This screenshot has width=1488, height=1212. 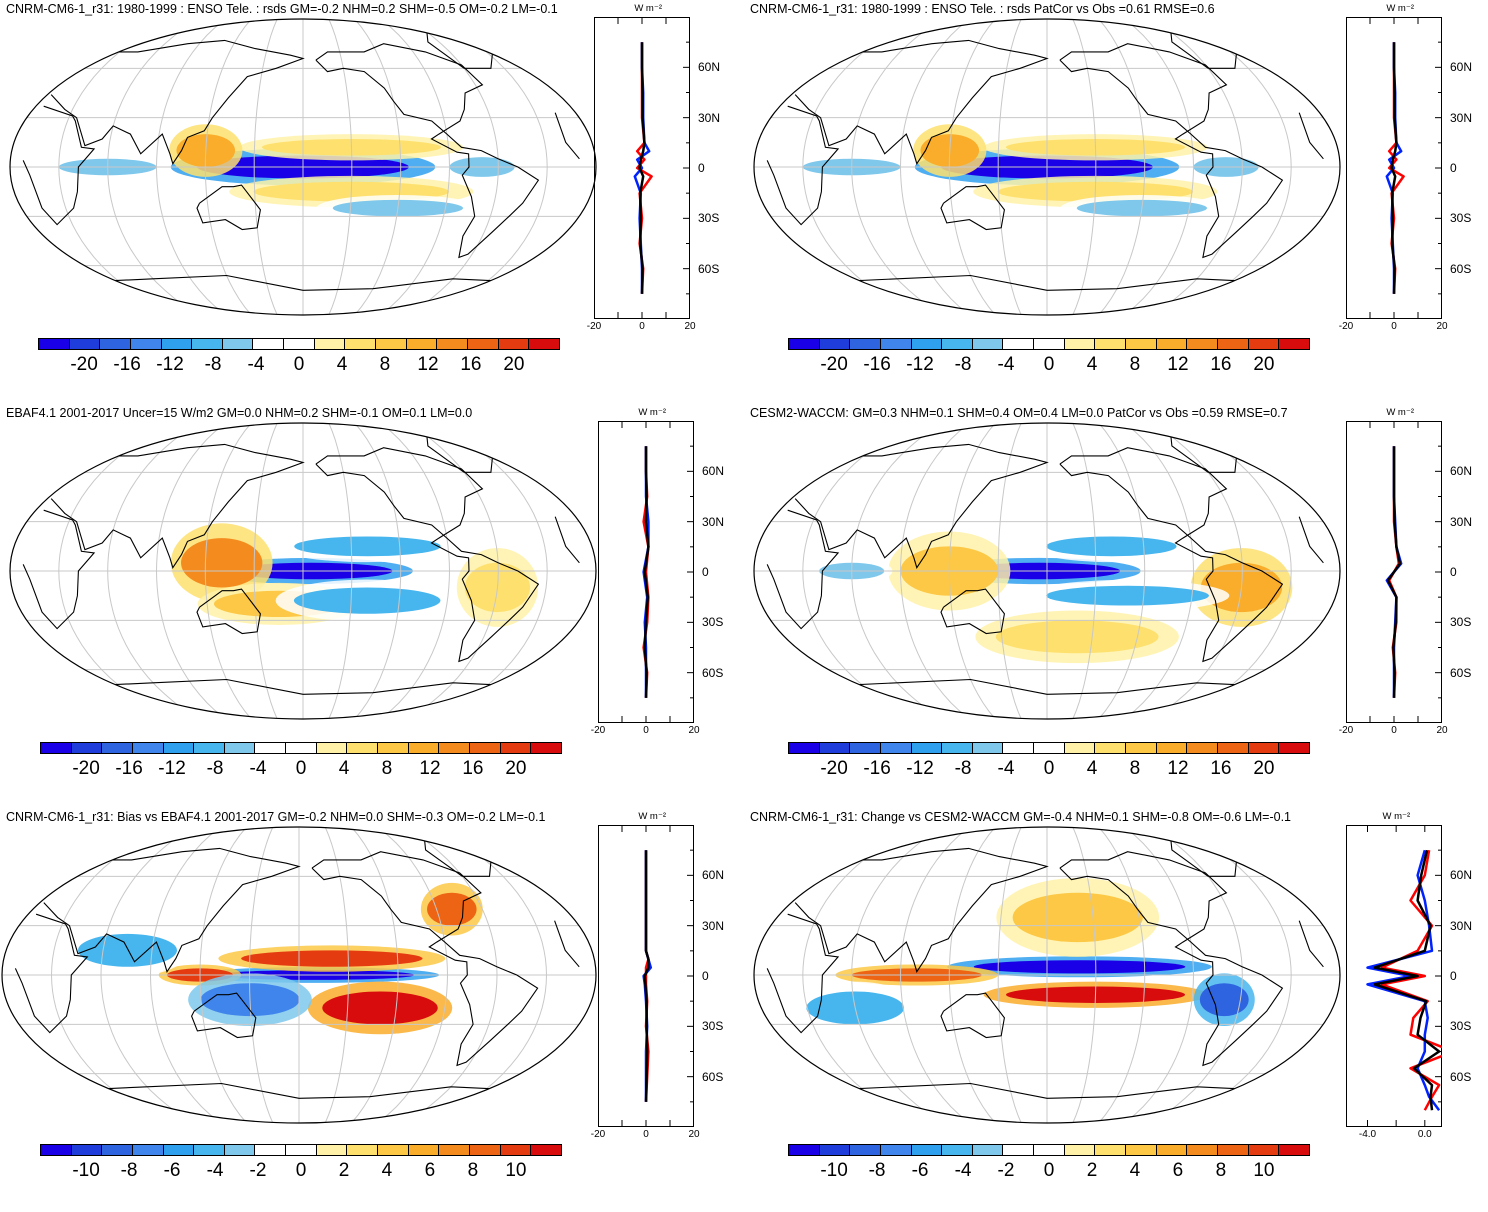 I want to click on latitude-label: 30N, so click(x=713, y=521).